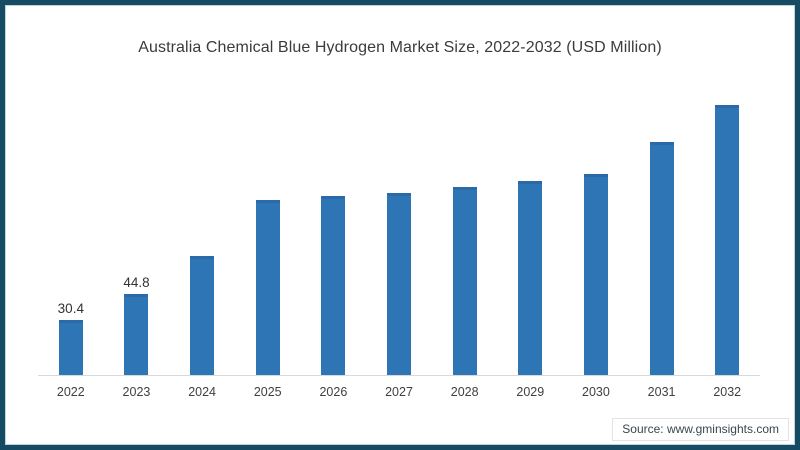 The image size is (800, 450). I want to click on bar-group-2031, so click(662, 235).